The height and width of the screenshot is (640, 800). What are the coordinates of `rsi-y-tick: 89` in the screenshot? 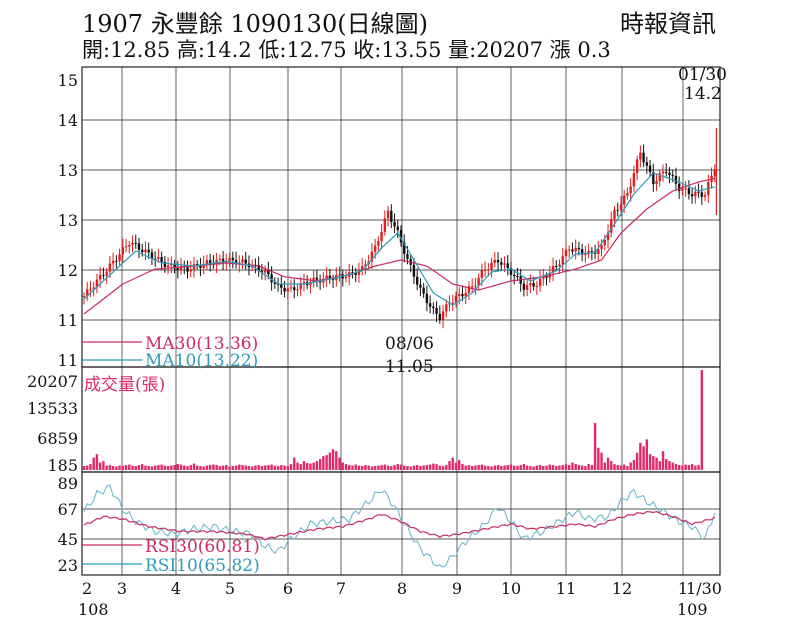 It's located at (68, 483).